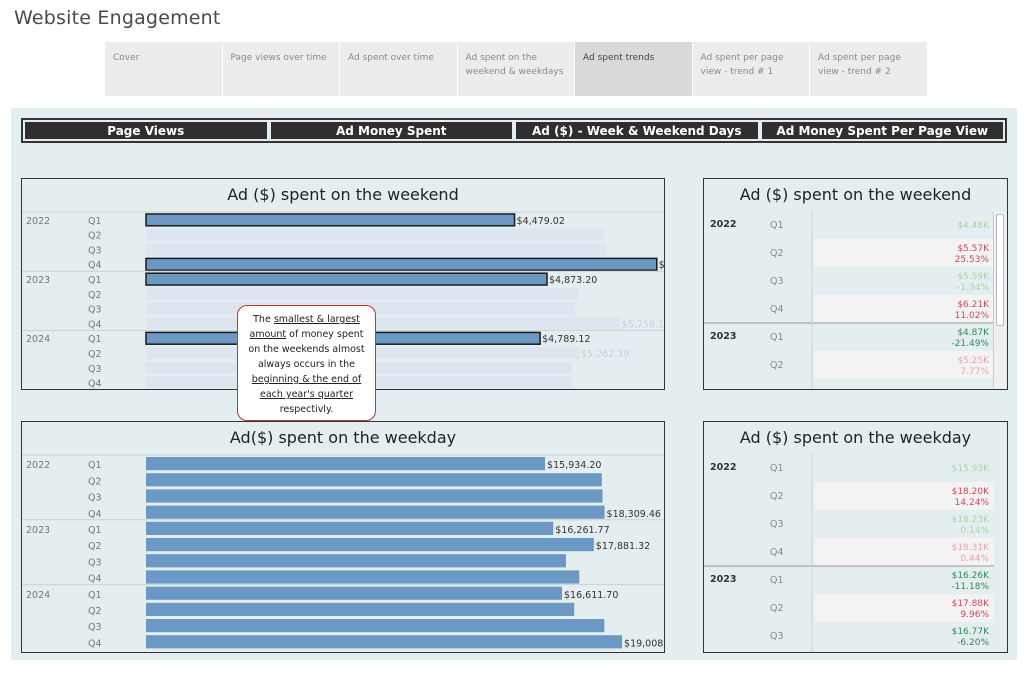  I want to click on bar-value-label: $6,207.33, so click(661, 265).